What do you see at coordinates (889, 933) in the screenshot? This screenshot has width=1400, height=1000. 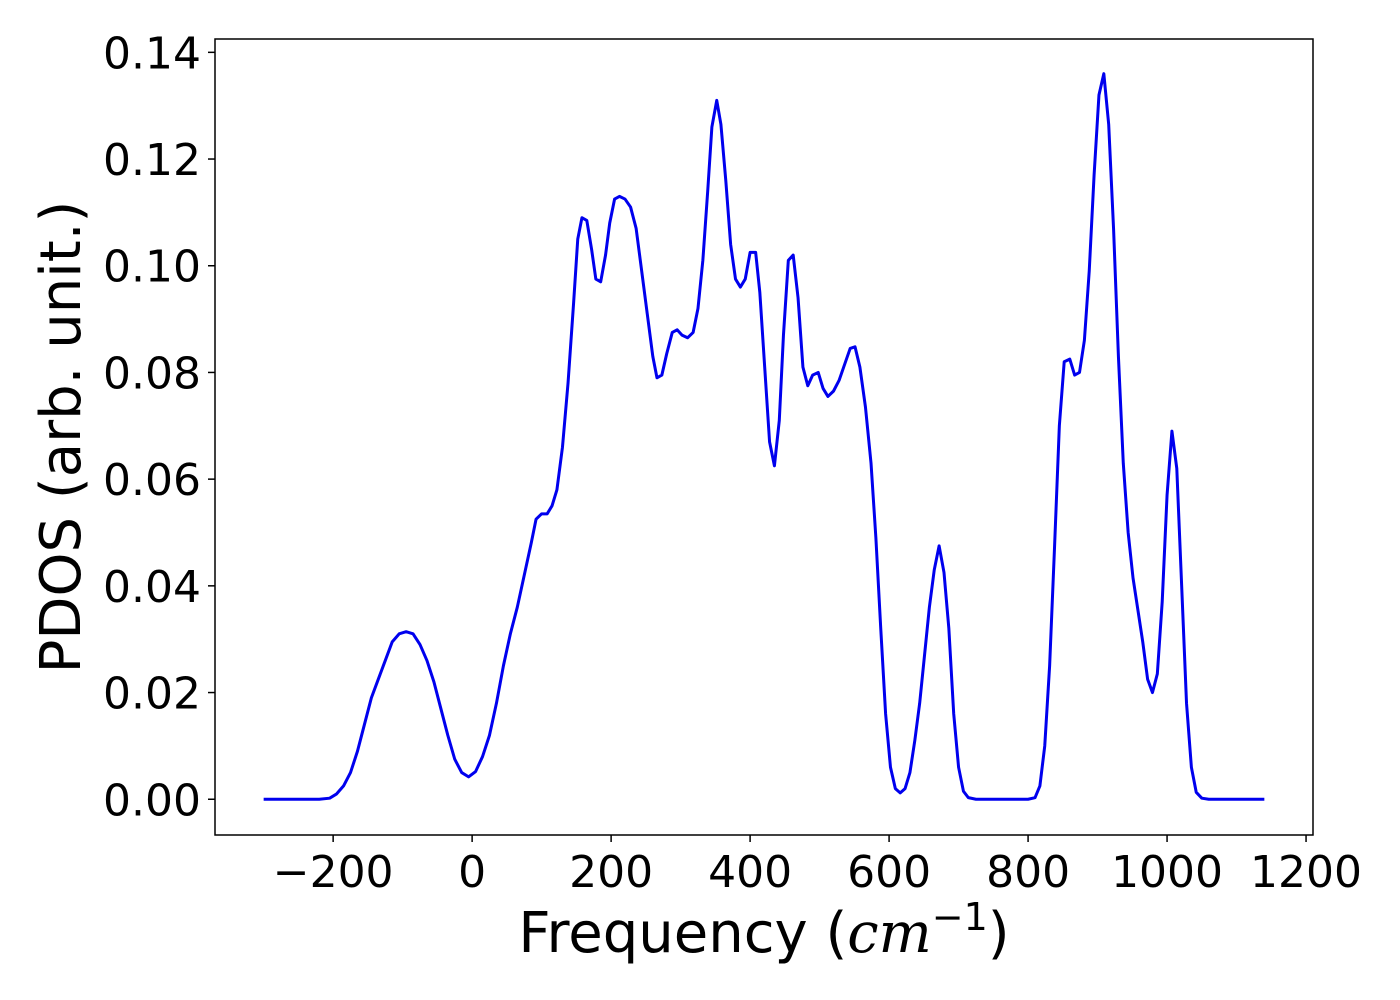 I see `x-axis-label-unit: cm` at bounding box center [889, 933].